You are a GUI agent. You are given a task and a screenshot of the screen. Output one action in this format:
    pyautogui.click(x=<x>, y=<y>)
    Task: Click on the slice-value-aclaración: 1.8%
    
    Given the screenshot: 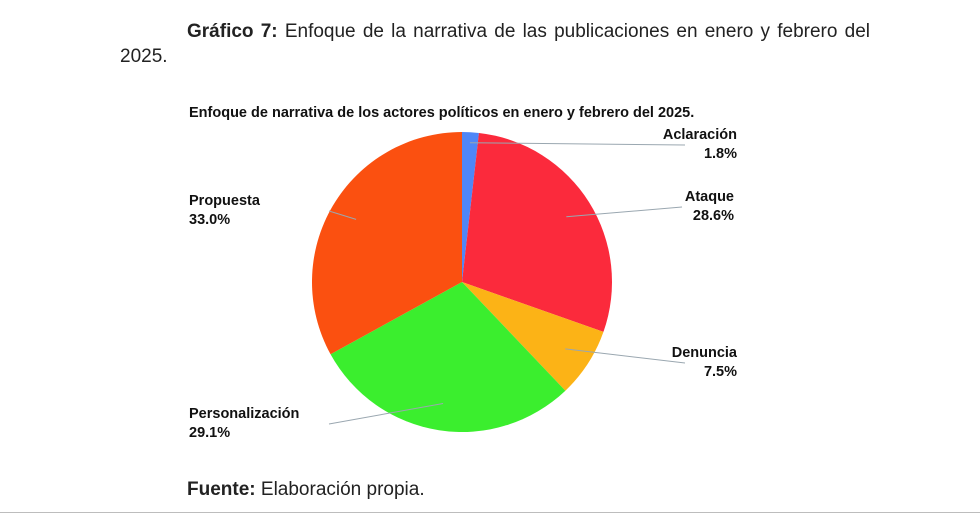 What is the action you would take?
    pyautogui.click(x=720, y=154)
    